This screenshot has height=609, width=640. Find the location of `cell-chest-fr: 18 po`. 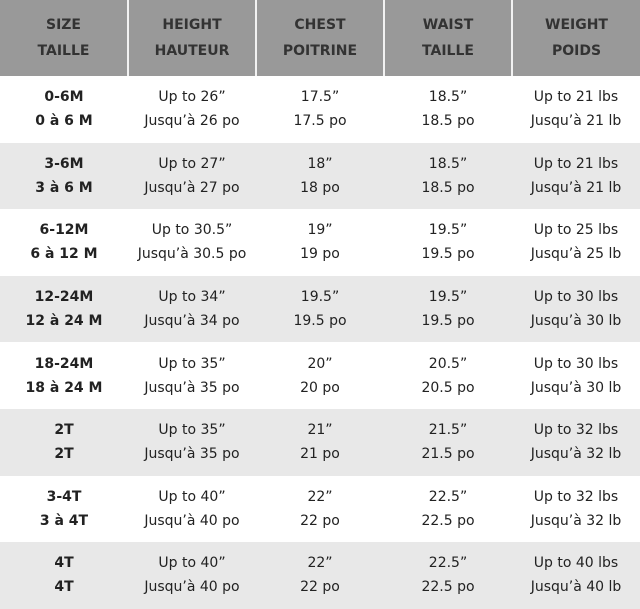

cell-chest-fr: 18 po is located at coordinates (320, 187).